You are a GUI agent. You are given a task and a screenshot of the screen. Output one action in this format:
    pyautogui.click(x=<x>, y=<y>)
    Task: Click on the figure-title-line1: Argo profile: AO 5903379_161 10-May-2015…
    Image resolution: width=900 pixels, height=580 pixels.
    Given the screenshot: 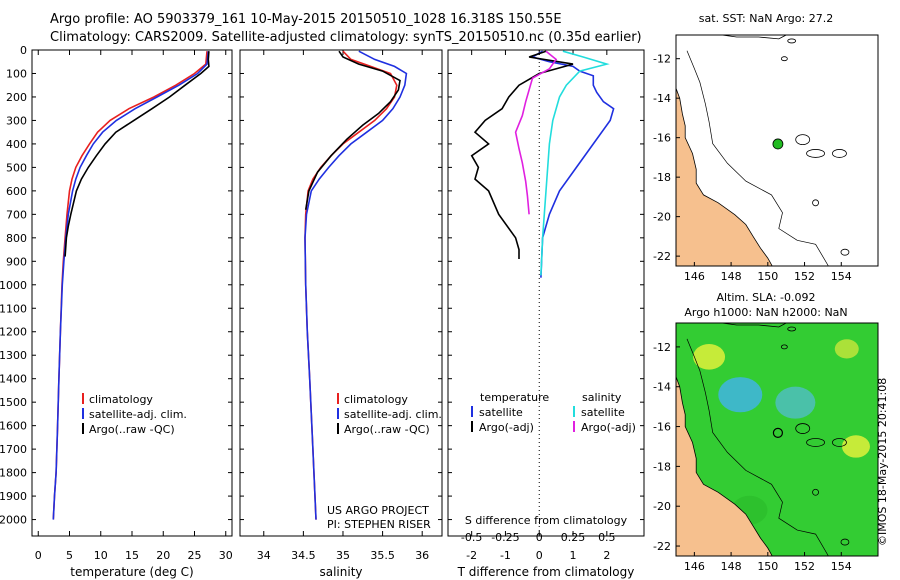 What is the action you would take?
    pyautogui.click(x=306, y=19)
    